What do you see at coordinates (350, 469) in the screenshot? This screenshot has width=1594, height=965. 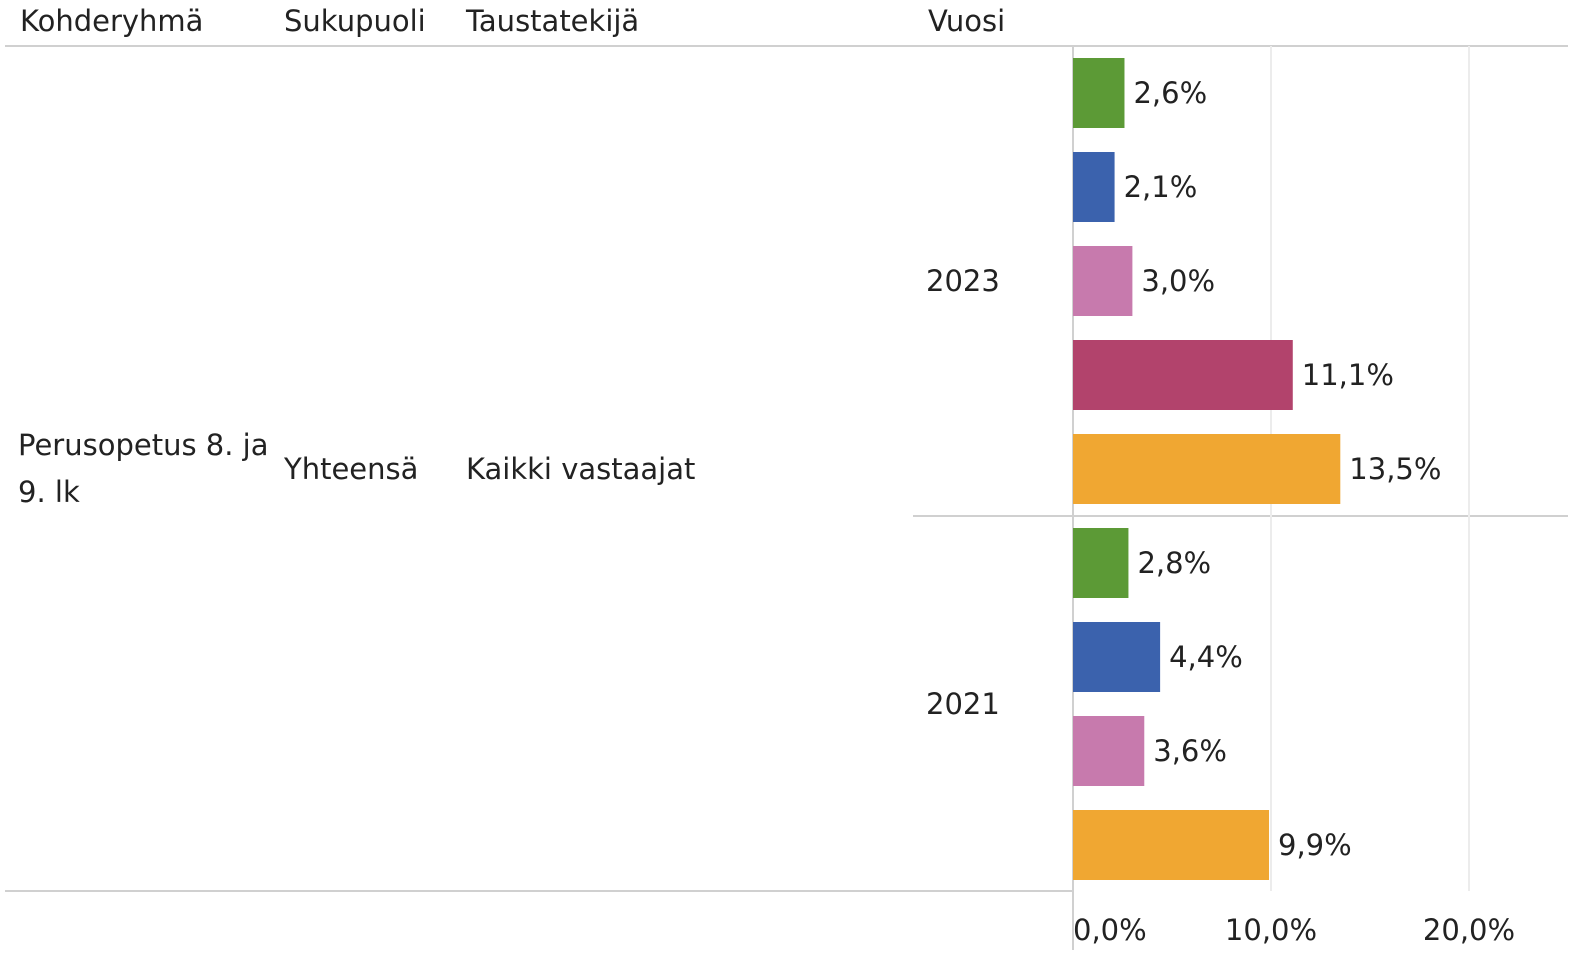 I see `row-label: Yhteensä` at bounding box center [350, 469].